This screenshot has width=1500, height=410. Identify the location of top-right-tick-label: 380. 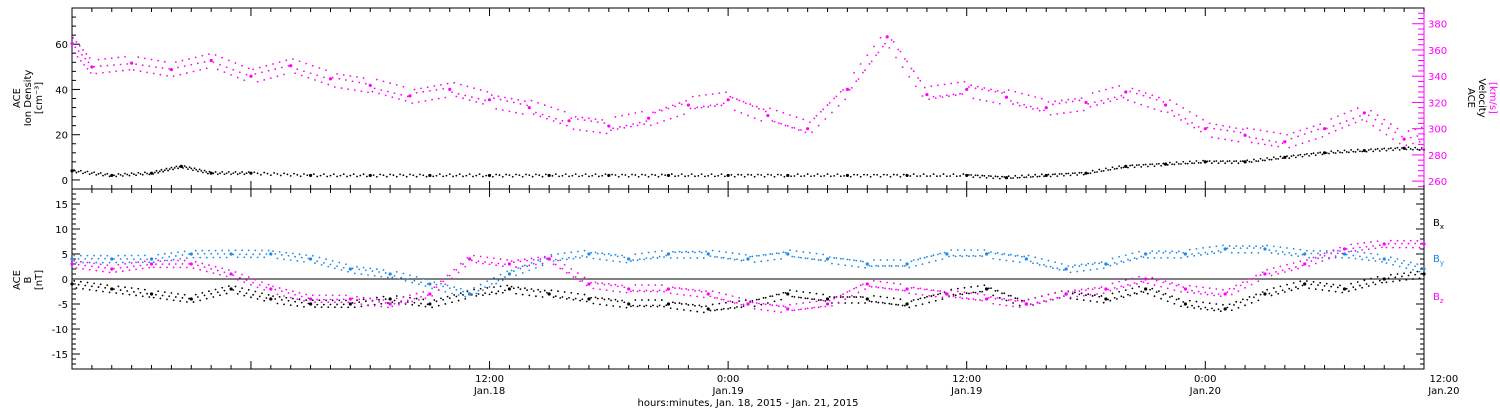
(1437, 25).